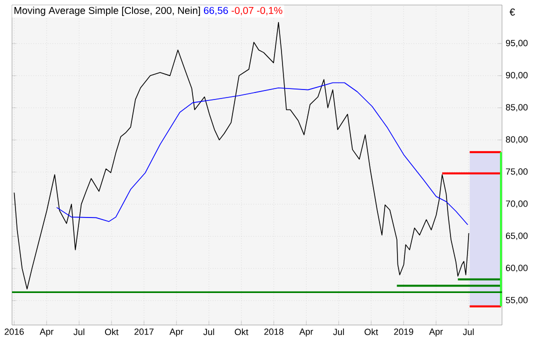  What do you see at coordinates (404, 331) in the screenshot?
I see `x-tick-label: 2019` at bounding box center [404, 331].